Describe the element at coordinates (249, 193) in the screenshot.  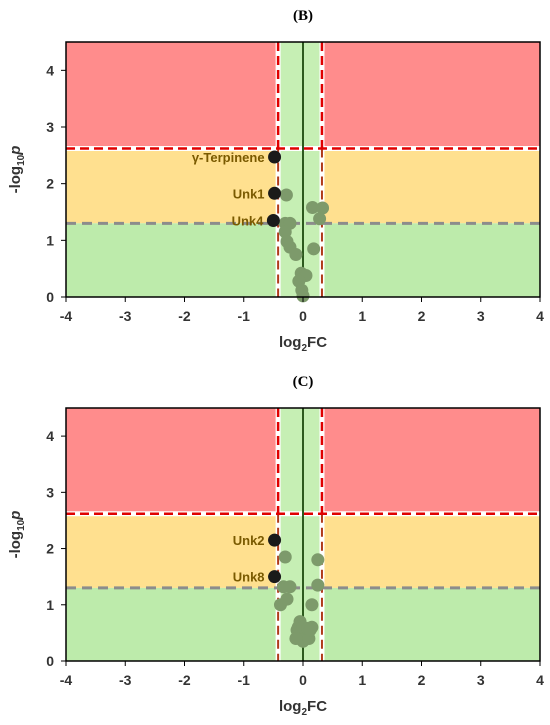
I see `point-label: Unk1` at that location.